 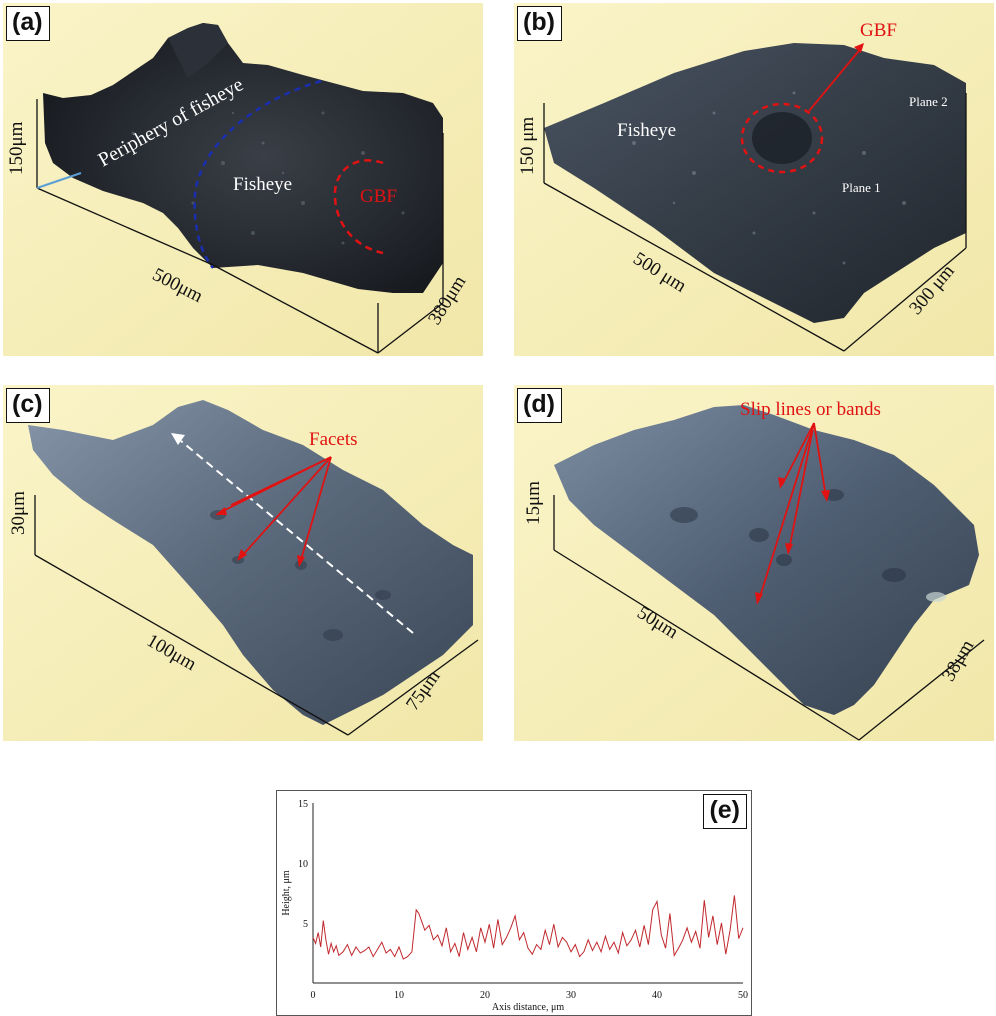 What do you see at coordinates (528, 1007) in the screenshot?
I see `x-axis-title: Axis distance, μm` at bounding box center [528, 1007].